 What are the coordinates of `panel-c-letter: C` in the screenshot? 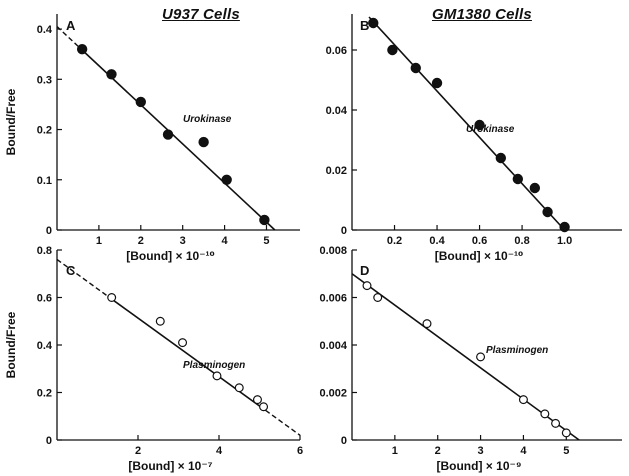 It's located at (71, 270).